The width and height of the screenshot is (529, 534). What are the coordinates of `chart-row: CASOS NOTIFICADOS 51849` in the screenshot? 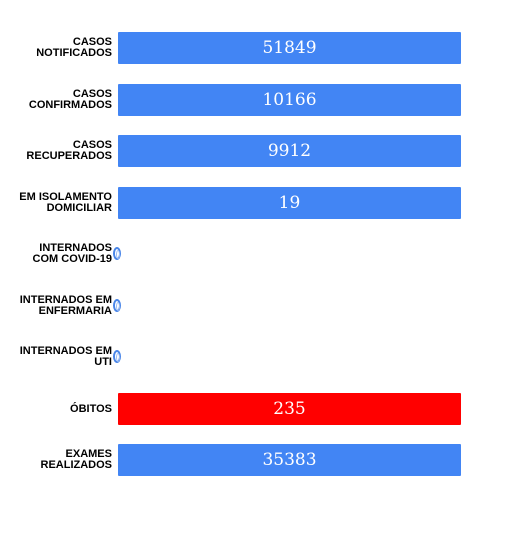 It's located at (264, 48).